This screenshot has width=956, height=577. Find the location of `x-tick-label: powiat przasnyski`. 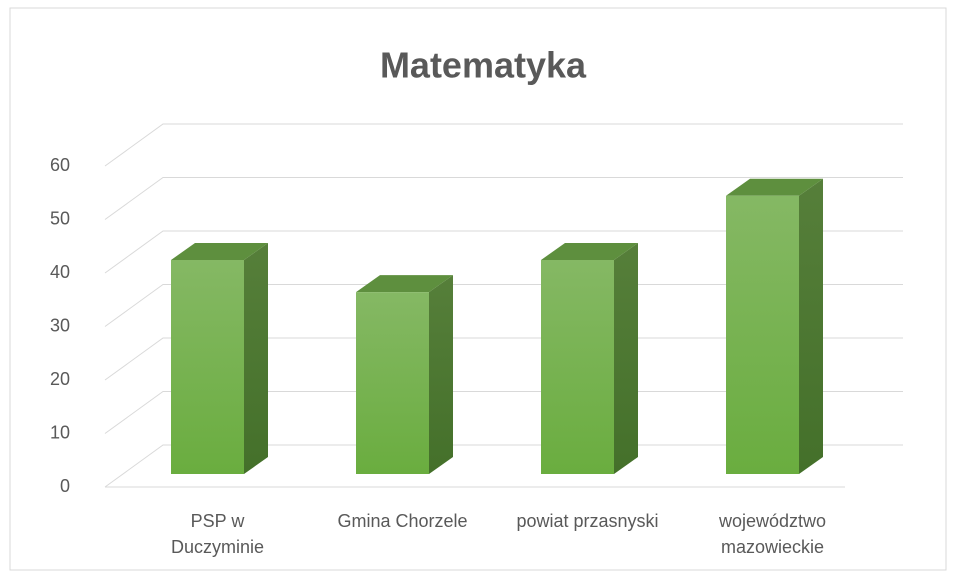

x-tick-label: powiat przasnyski is located at coordinates (587, 521).